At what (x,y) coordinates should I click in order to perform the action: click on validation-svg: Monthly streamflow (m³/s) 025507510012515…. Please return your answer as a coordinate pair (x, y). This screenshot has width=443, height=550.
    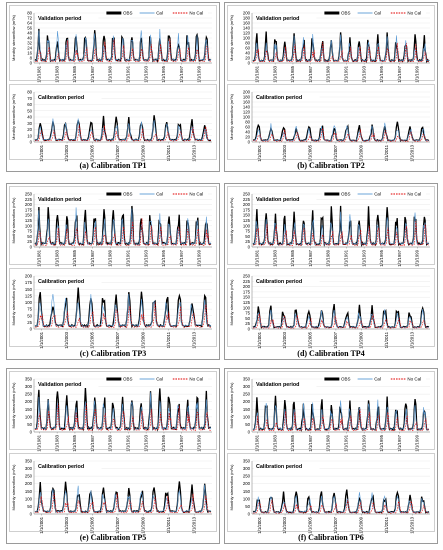
    Looking at the image, I should click on (111, 229).